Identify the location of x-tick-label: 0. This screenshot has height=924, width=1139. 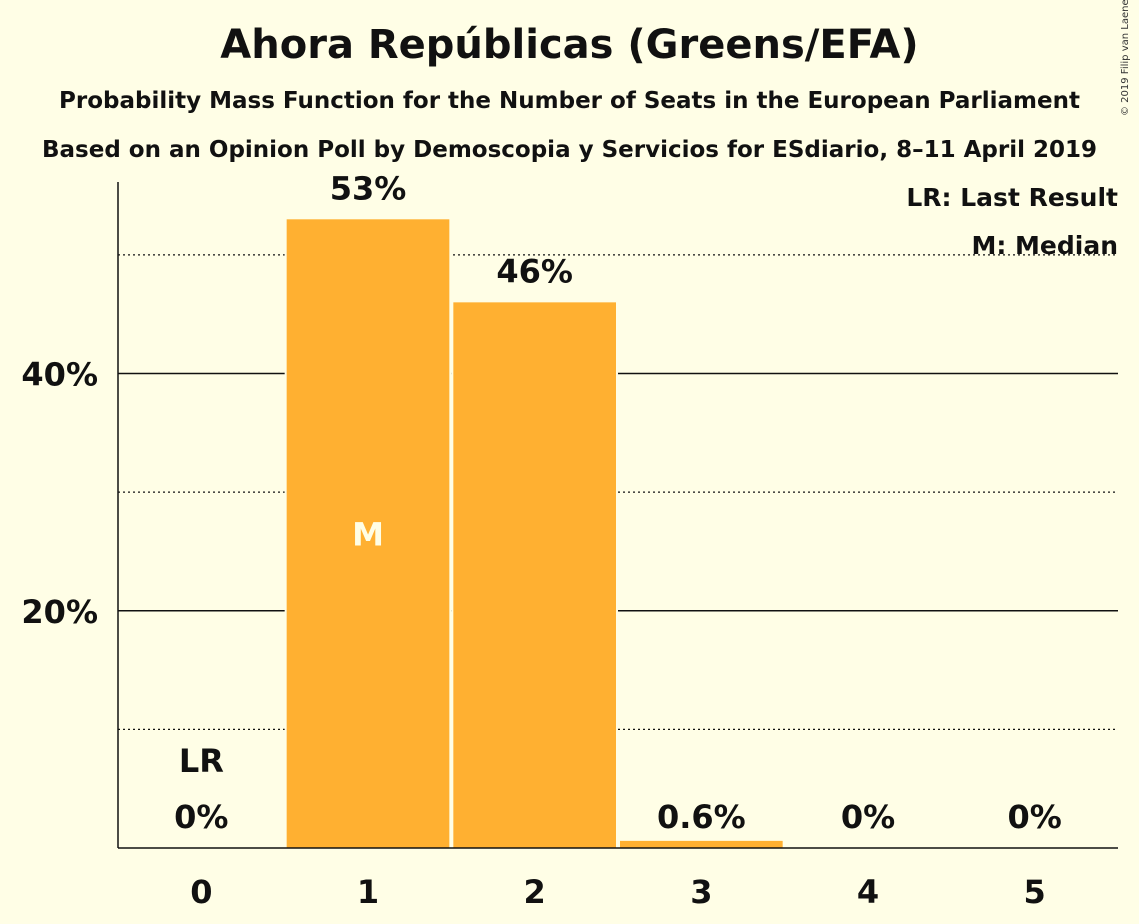
(201, 892).